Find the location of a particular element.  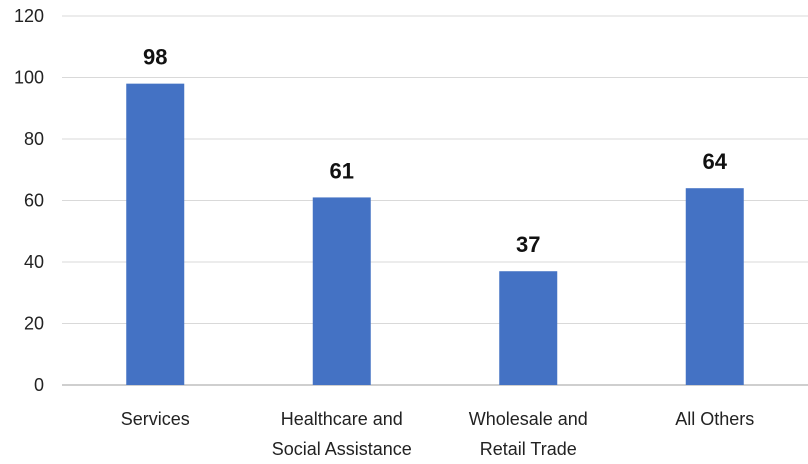

y-tick-label: 80 is located at coordinates (34, 139).